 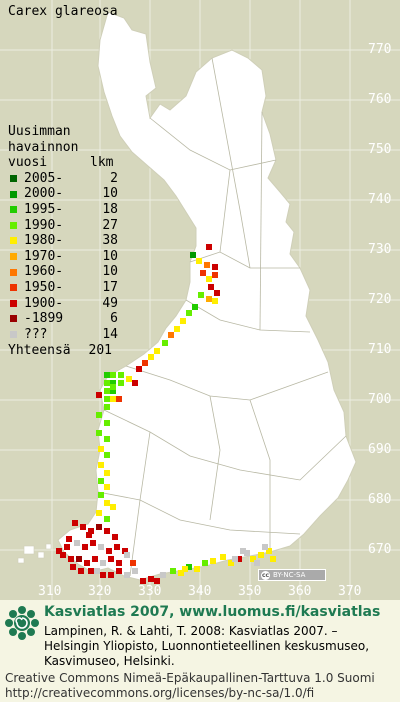 What do you see at coordinates (63, 272) in the screenshot?
I see `legend-row: 1960- 10` at bounding box center [63, 272].